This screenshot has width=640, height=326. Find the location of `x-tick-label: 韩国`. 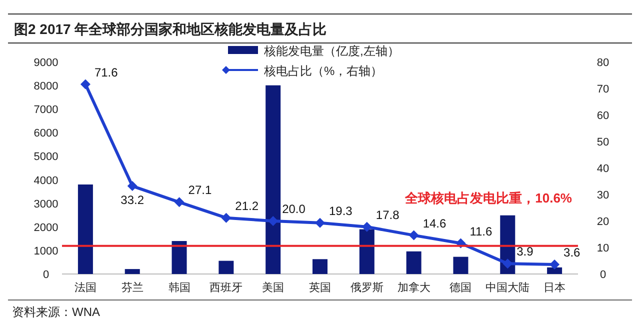

x-tick-label: 韩国 is located at coordinates (179, 287).